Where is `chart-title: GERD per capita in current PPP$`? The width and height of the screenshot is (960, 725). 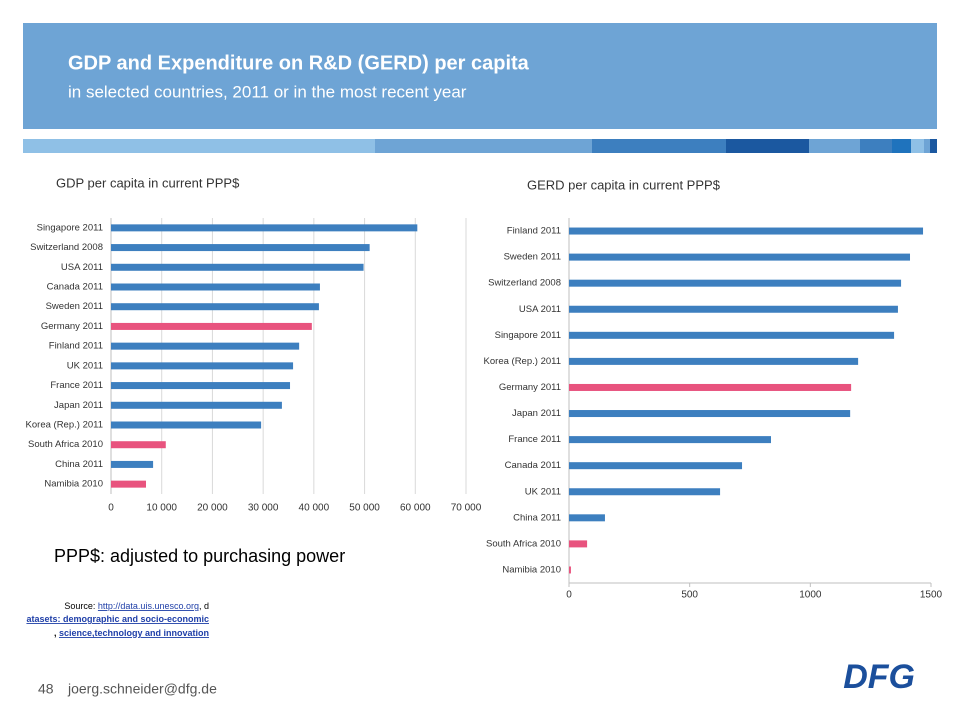 chart-title: GERD per capita in current PPP$ is located at coordinates (624, 184).